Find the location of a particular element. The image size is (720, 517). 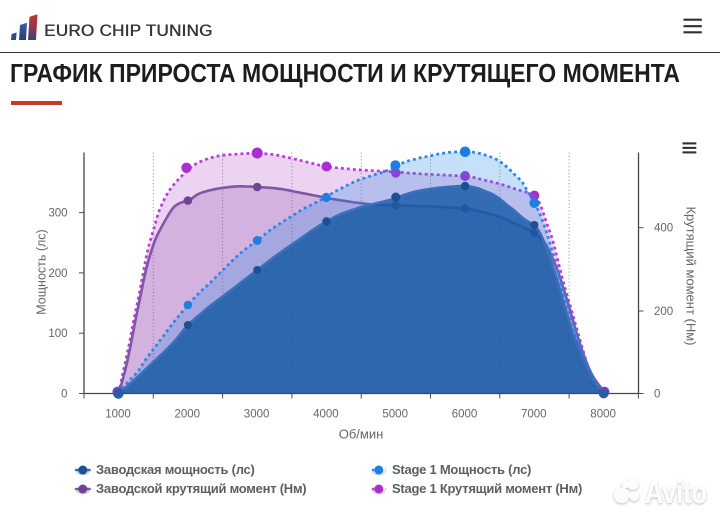

svg-text: 400 is located at coordinates (663, 229).